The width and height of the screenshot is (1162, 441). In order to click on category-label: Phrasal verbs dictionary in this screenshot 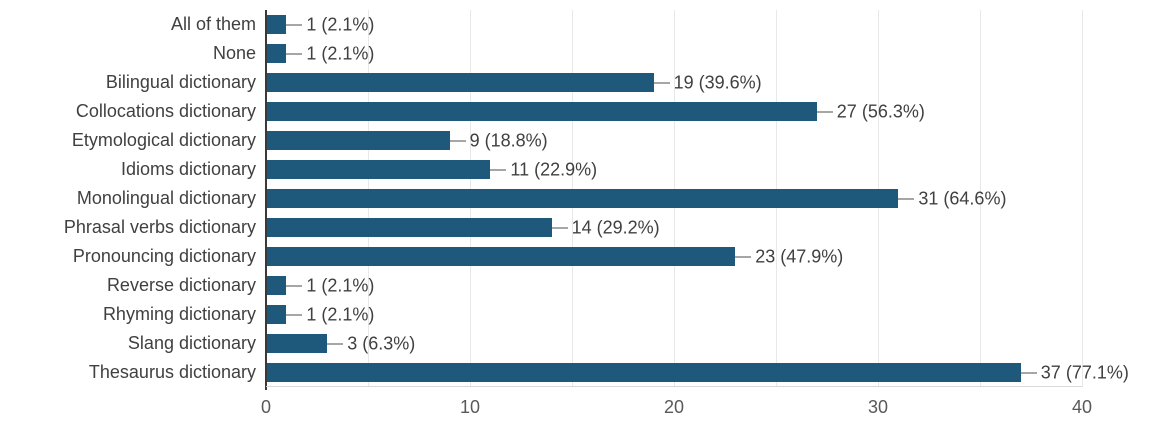, I will do `click(159, 227)`.